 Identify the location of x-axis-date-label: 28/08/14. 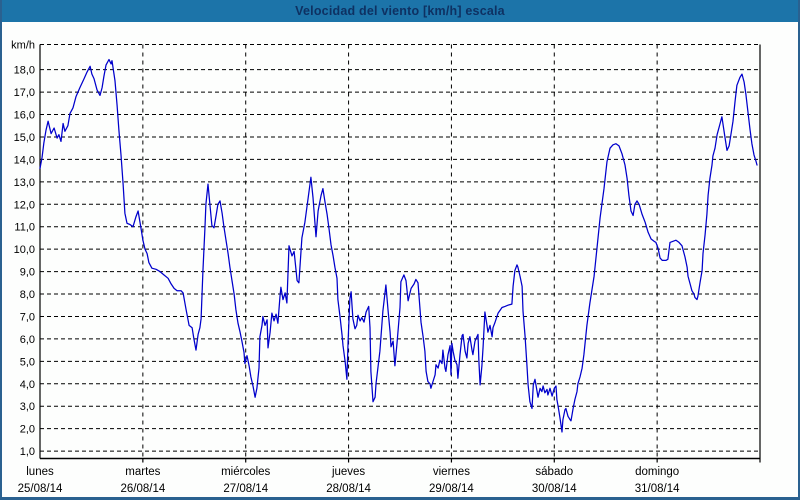
(348, 489).